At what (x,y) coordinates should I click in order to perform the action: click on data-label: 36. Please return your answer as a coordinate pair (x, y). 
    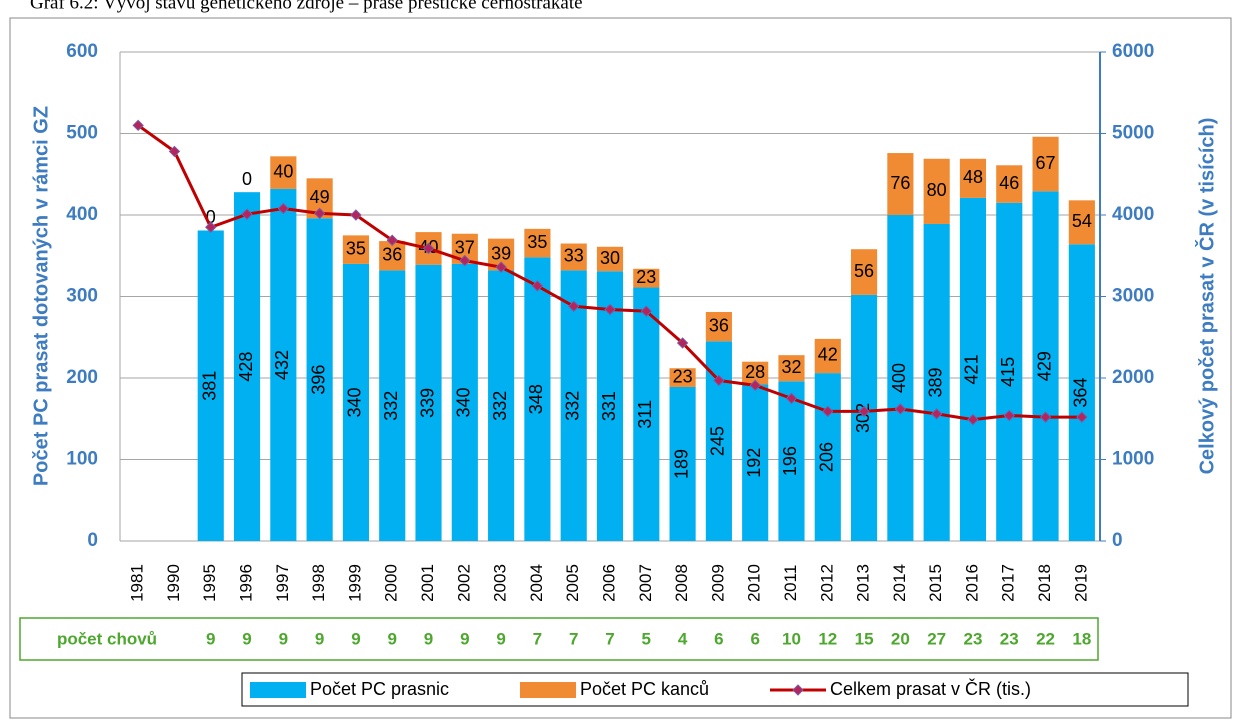
    Looking at the image, I should click on (392, 255).